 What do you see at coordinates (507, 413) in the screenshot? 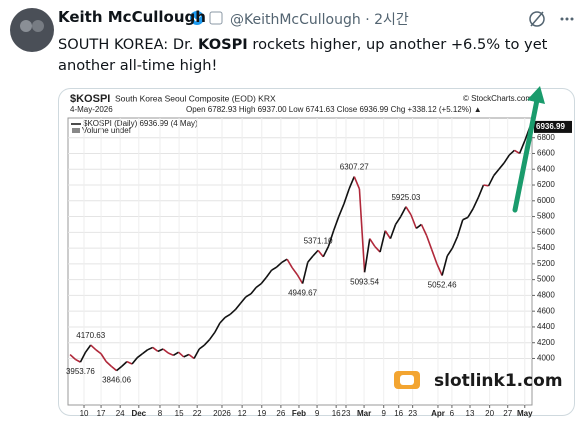
I see `x-tick-label: 27` at bounding box center [507, 413].